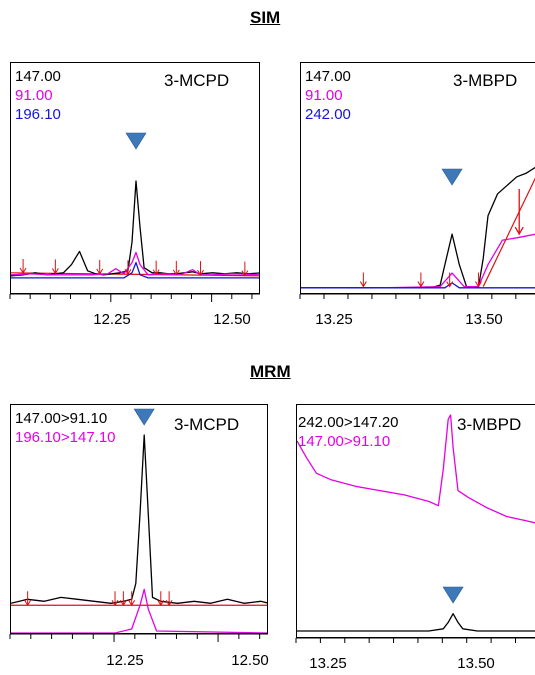  I want to click on legend-entry: 196.10, so click(38, 114).